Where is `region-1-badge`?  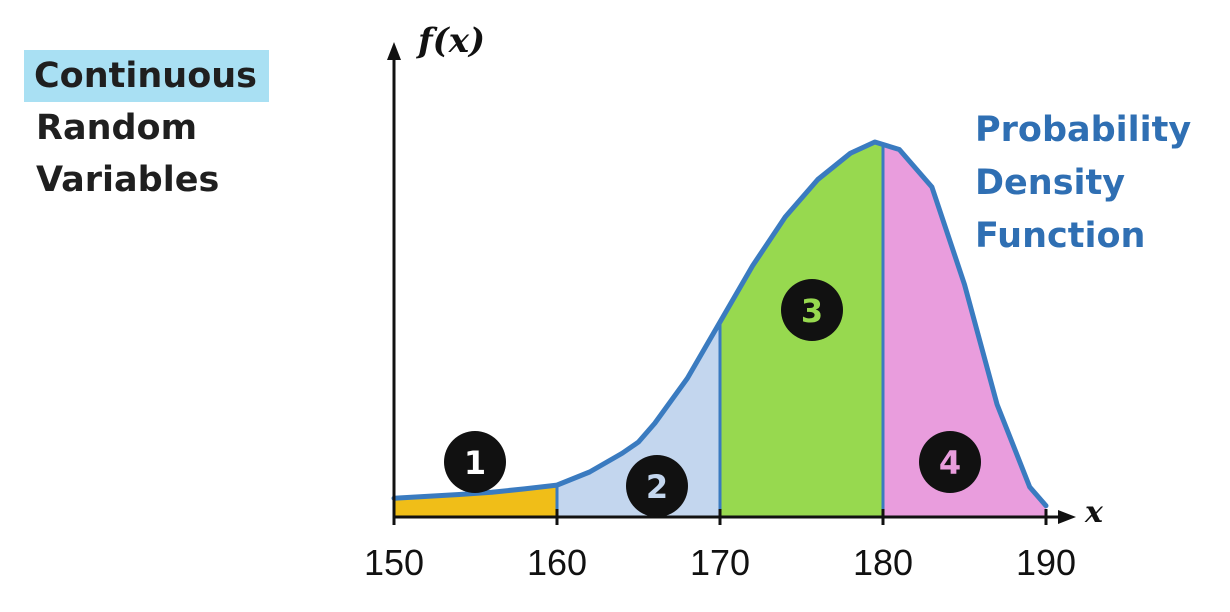
region-1-badge is located at coordinates (475, 462).